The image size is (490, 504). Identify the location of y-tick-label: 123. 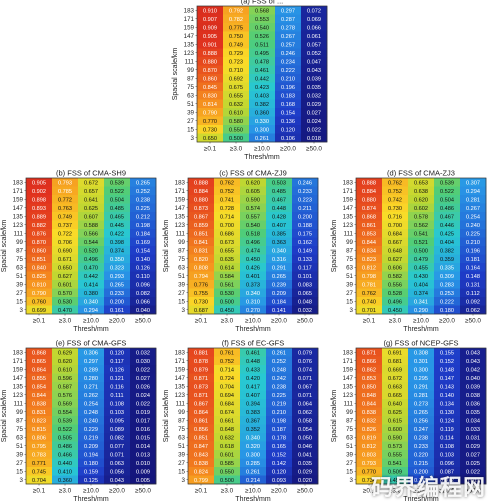
(189, 53).